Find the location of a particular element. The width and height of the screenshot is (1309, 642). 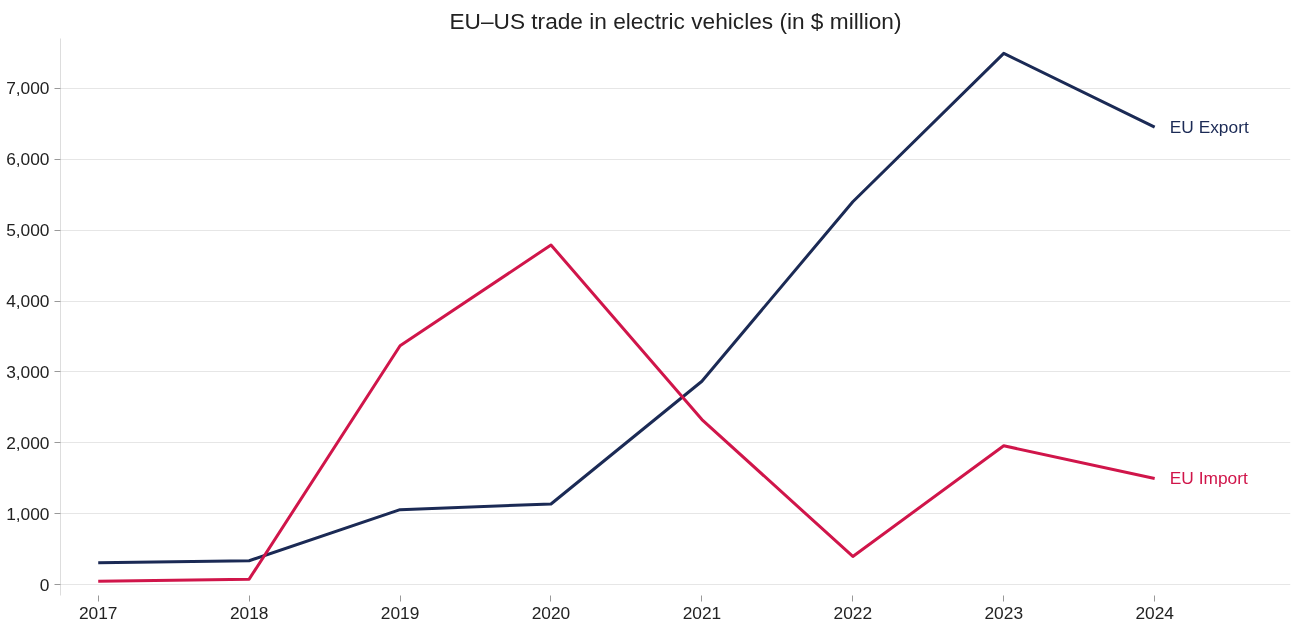

y-tick-label: 3,000 is located at coordinates (28, 371).